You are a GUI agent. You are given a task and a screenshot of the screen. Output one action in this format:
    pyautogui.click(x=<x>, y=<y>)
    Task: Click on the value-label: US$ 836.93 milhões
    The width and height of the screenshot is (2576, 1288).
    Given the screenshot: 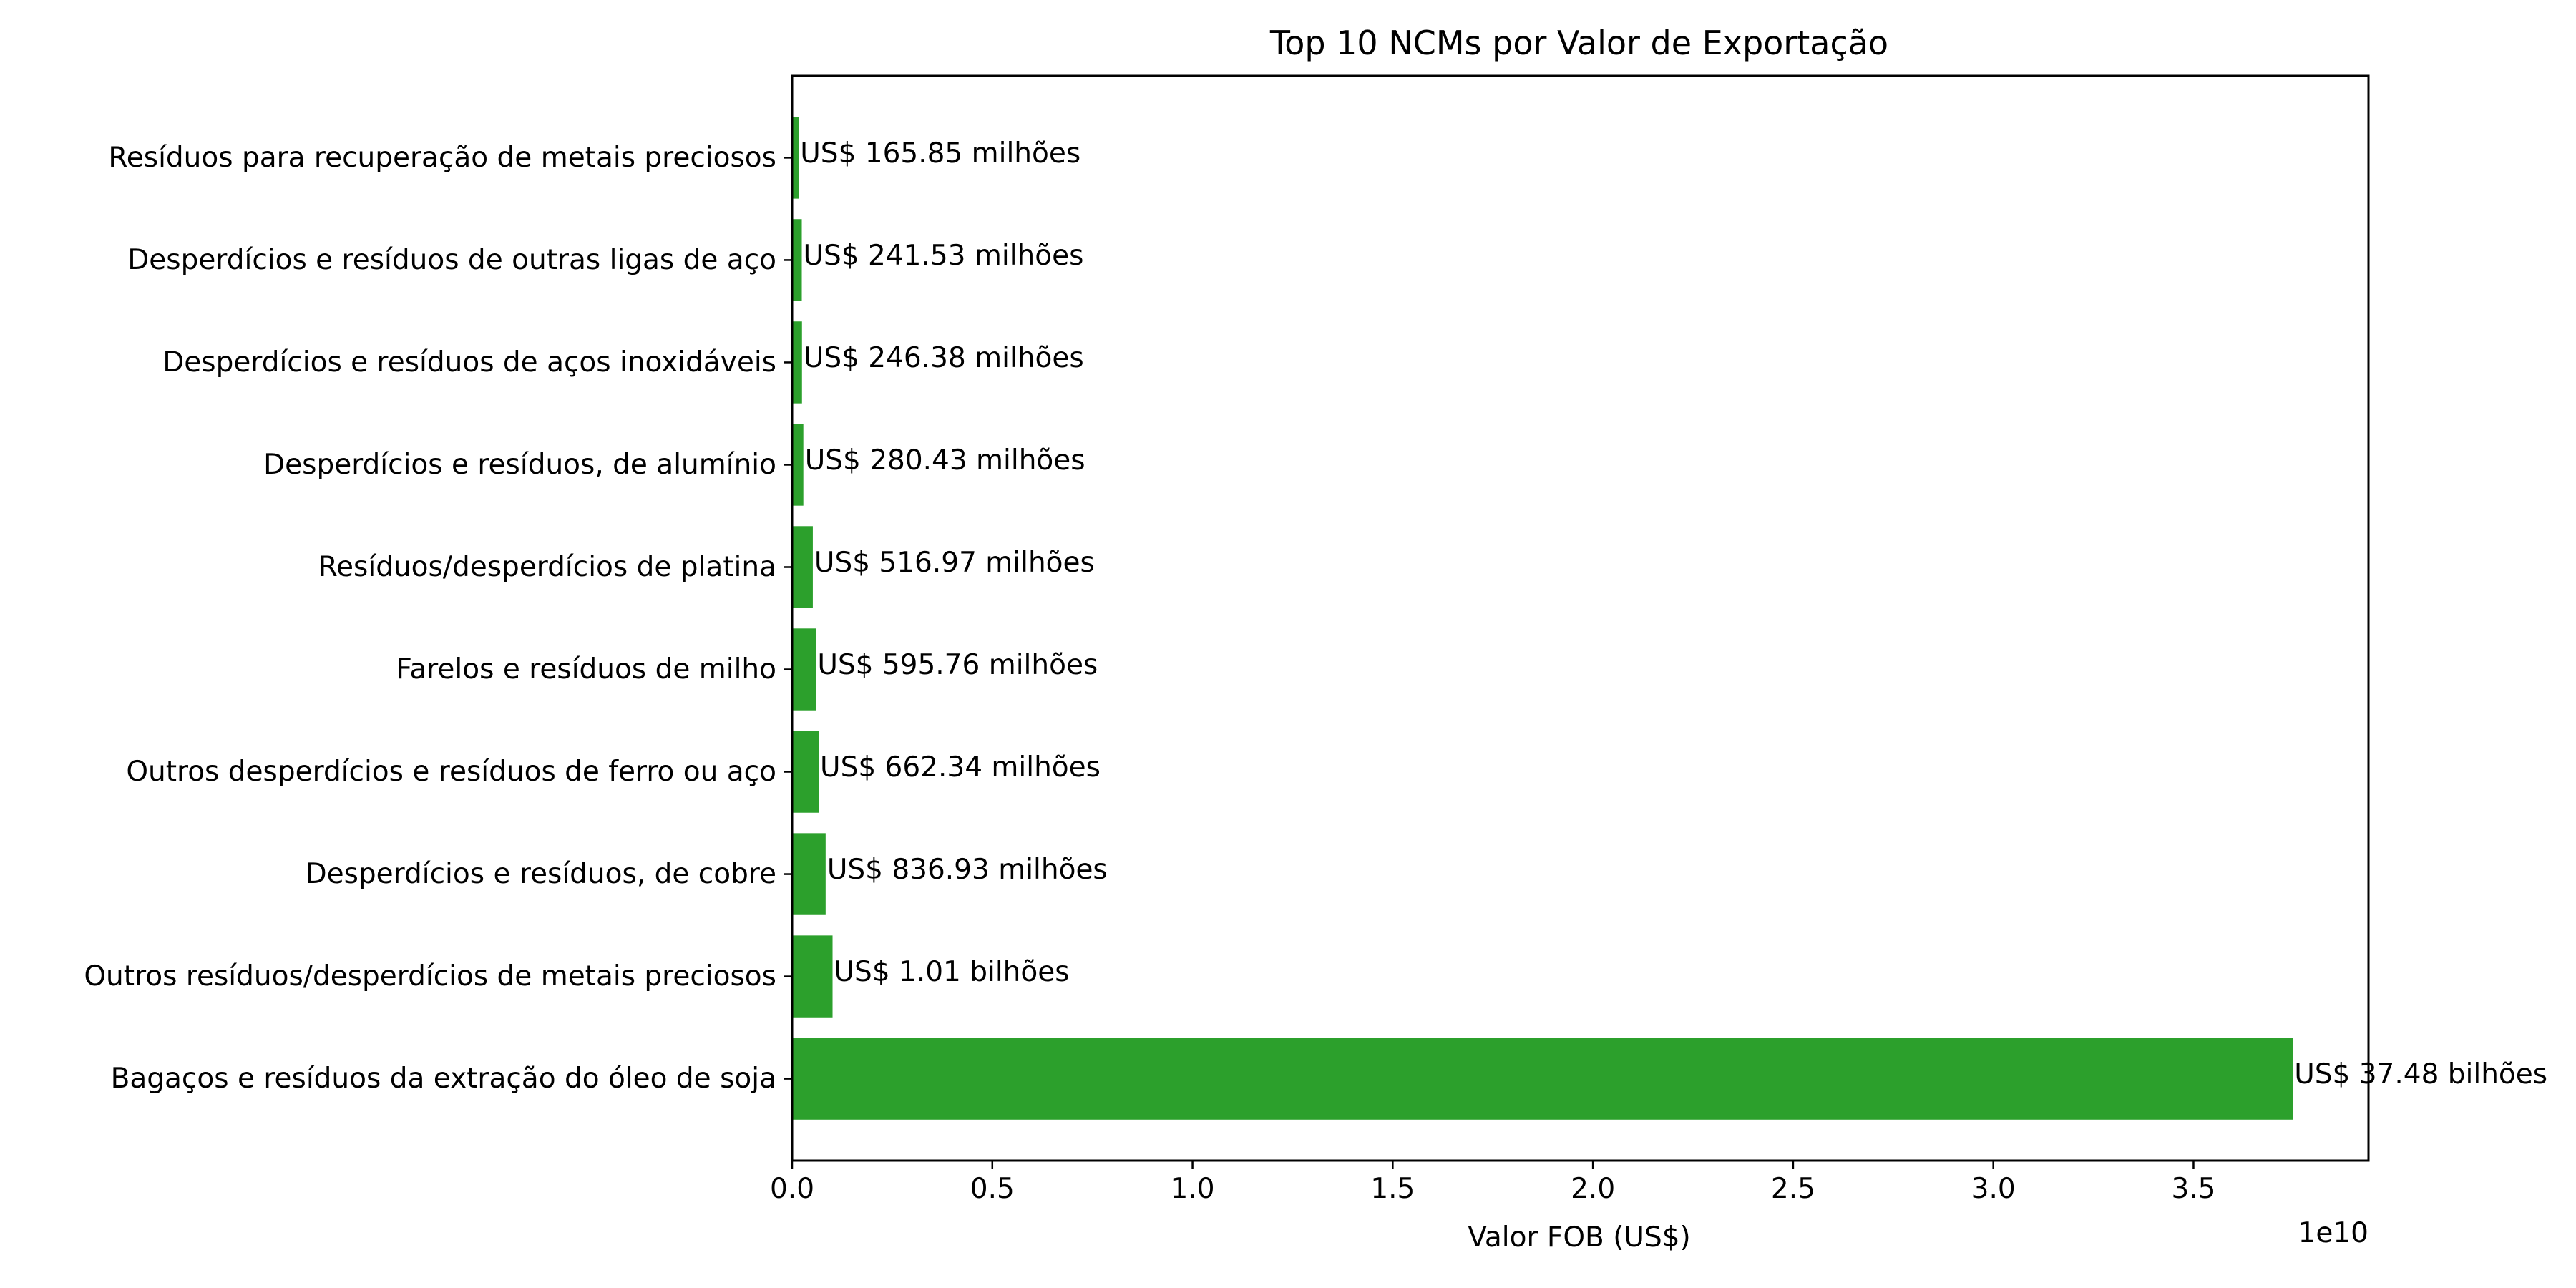 What is the action you would take?
    pyautogui.click(x=967, y=870)
    